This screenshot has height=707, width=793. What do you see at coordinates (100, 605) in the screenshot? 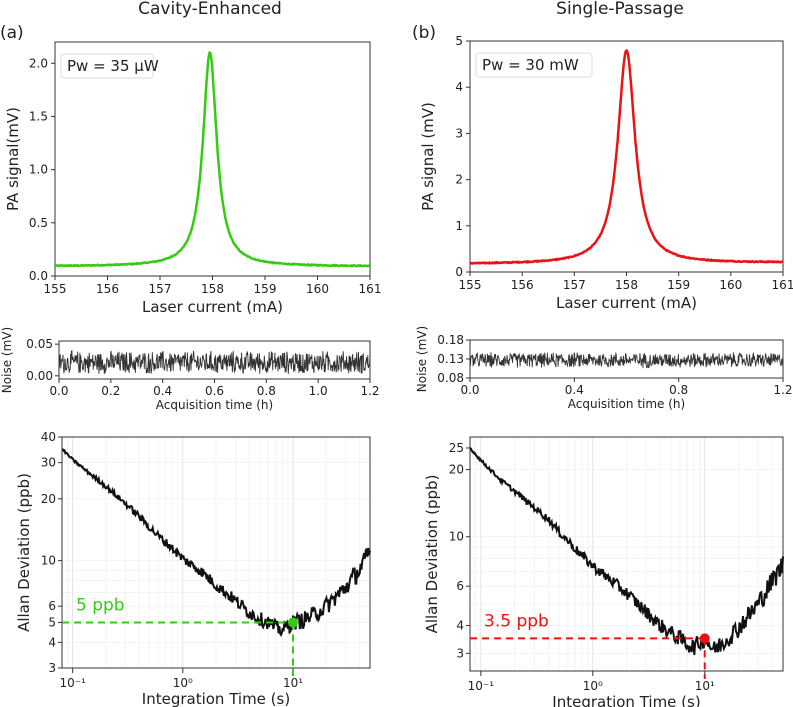
I see `a-allan-annotation: 5 ppb` at bounding box center [100, 605].